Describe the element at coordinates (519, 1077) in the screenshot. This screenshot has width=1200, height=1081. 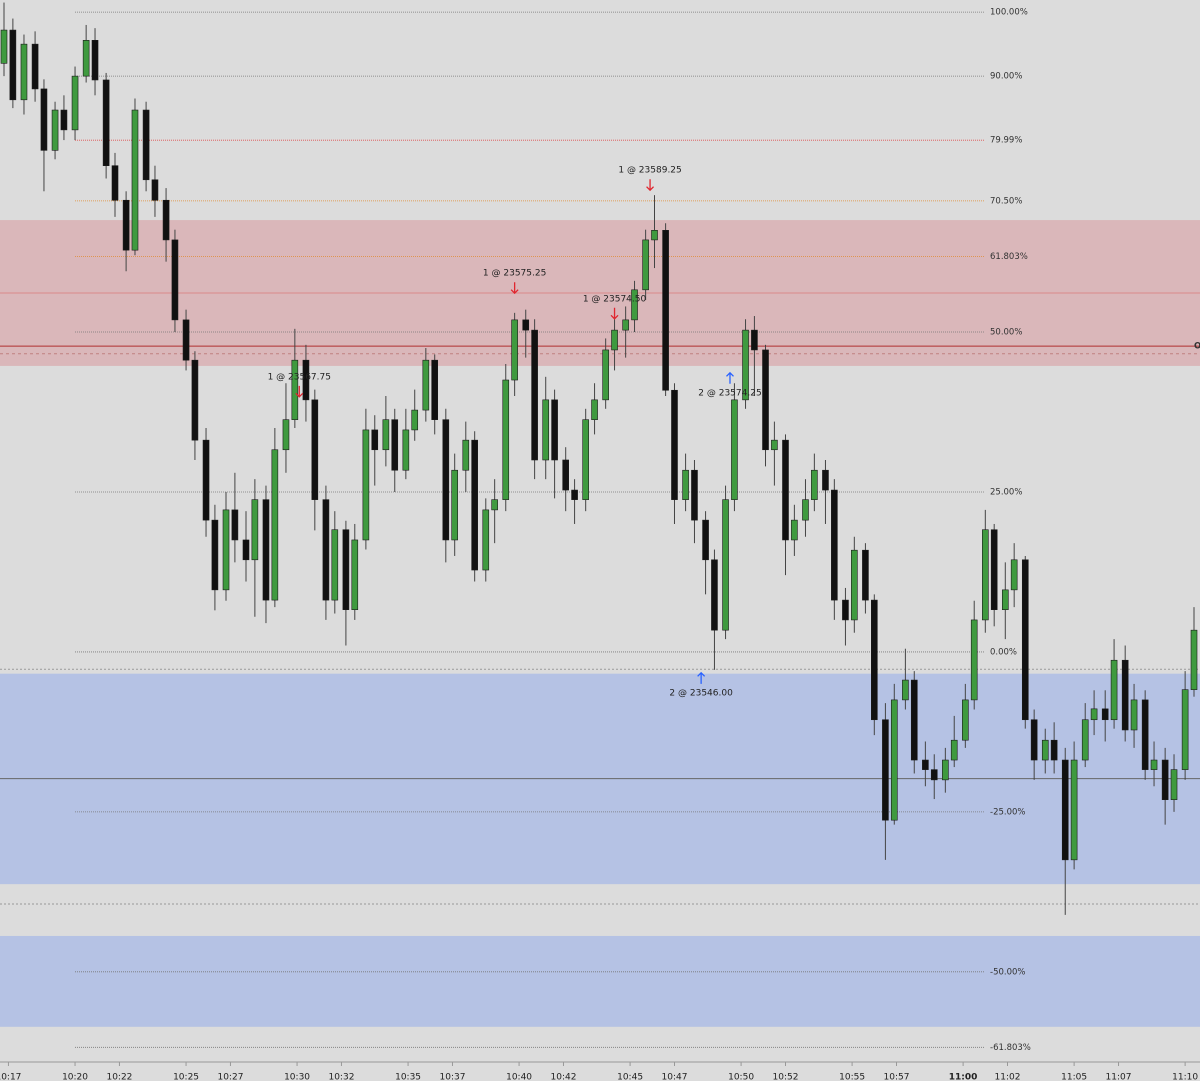
I see `time-label: 10:40` at that location.